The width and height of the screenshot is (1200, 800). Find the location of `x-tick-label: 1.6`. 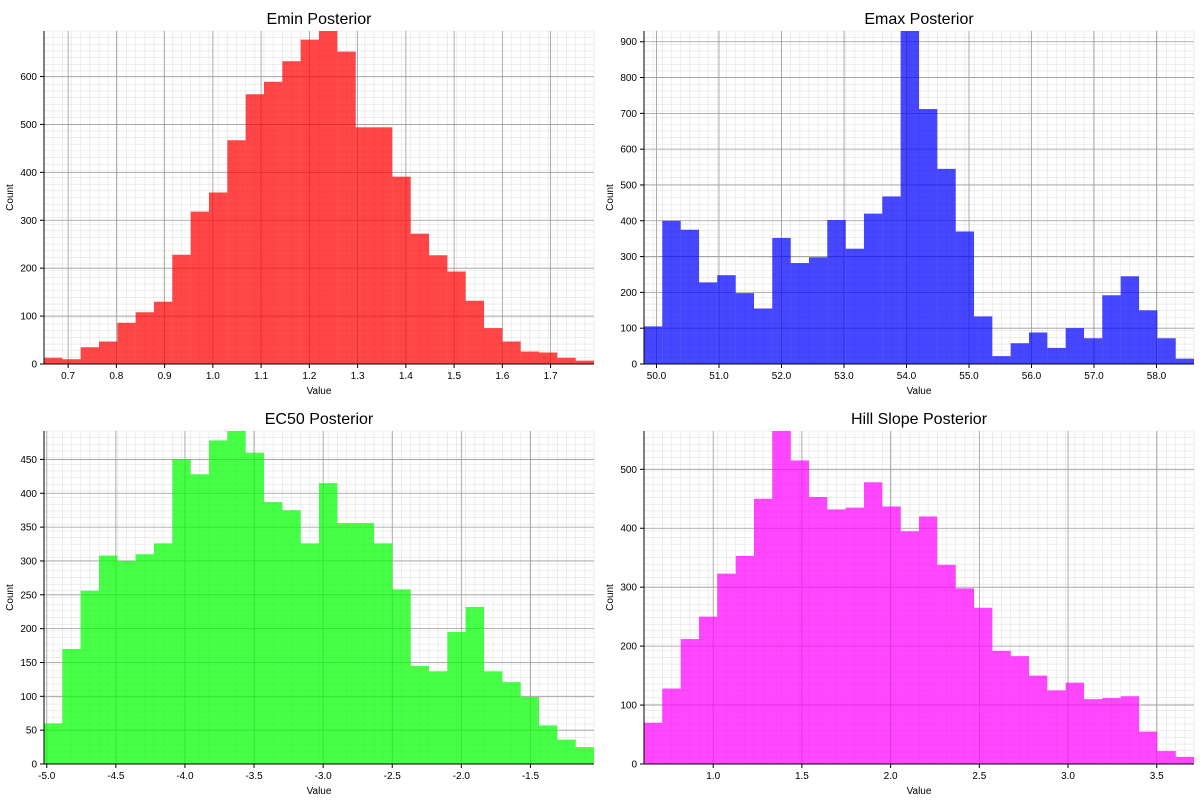

x-tick-label: 1.6 is located at coordinates (502, 376).